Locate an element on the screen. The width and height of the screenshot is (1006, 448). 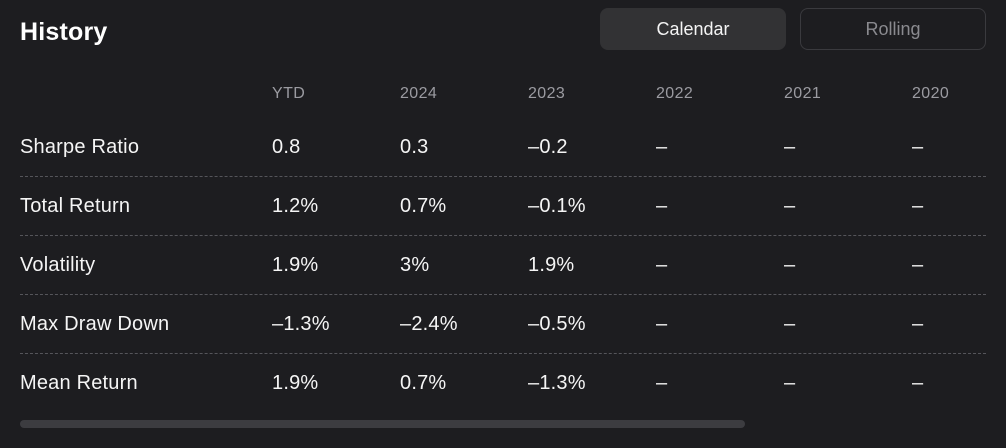
row-label: Max Draw Down is located at coordinates (95, 323).